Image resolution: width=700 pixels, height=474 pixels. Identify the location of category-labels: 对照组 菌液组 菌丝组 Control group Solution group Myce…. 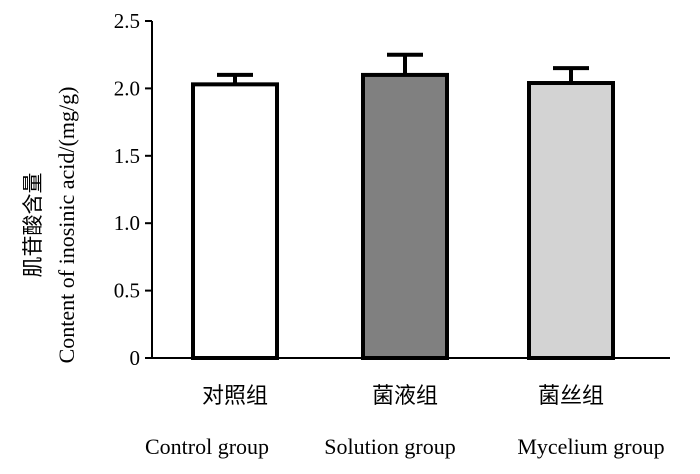
(405, 421).